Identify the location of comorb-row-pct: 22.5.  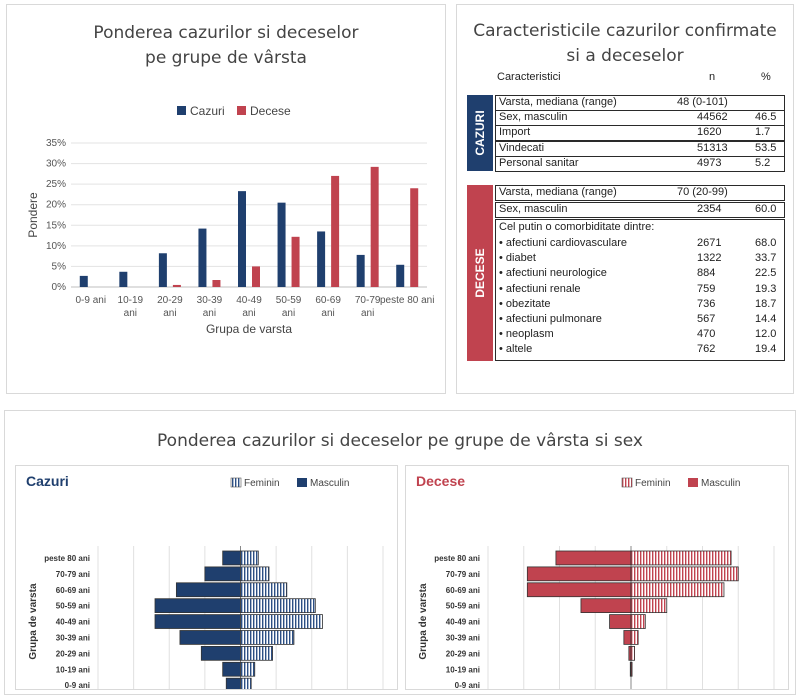
(766, 273).